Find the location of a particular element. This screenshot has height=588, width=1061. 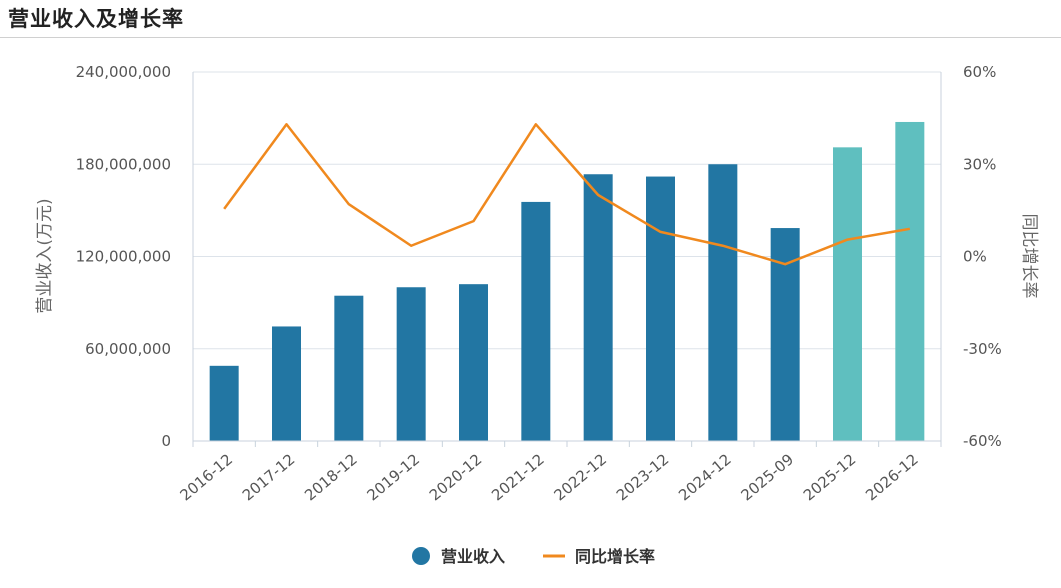

y-tick-label: 240,000,000 is located at coordinates (123, 72).